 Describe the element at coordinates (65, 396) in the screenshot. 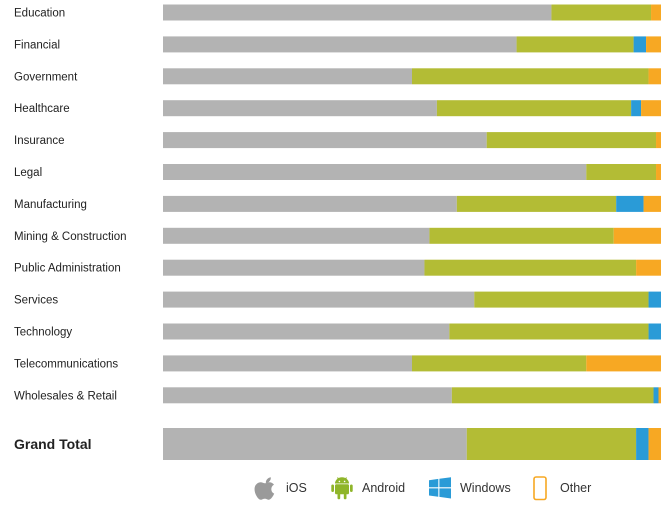

I see `category-label-wholesales-and-retail: Wholesales & Retail` at that location.